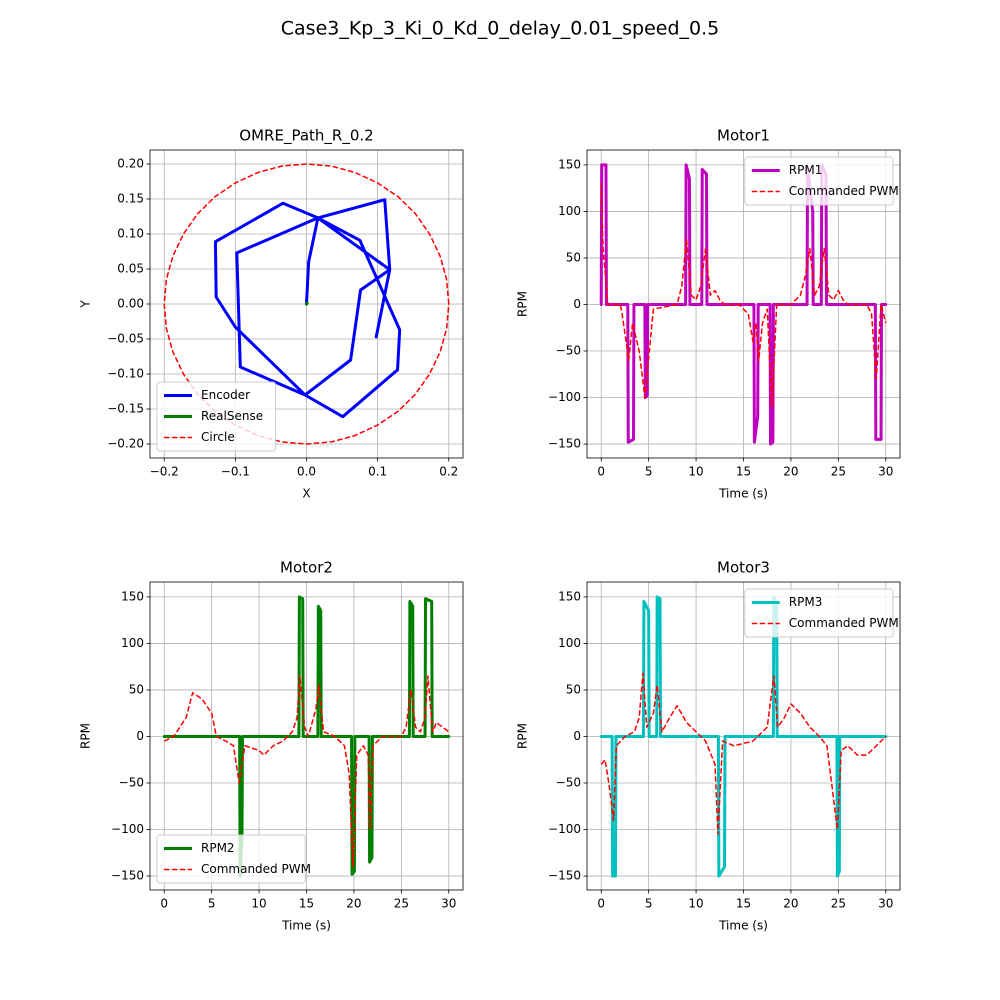 This screenshot has height=1000, width=1000. What do you see at coordinates (125, 339) in the screenshot?
I see `y-tick-label: −0.05` at bounding box center [125, 339].